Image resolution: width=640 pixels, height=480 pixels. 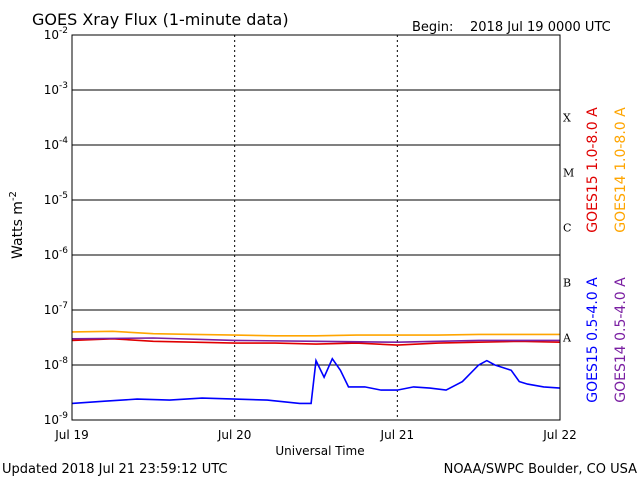 What do you see at coordinates (432, 27) in the screenshot?
I see `begin-label: Begin:` at bounding box center [432, 27].